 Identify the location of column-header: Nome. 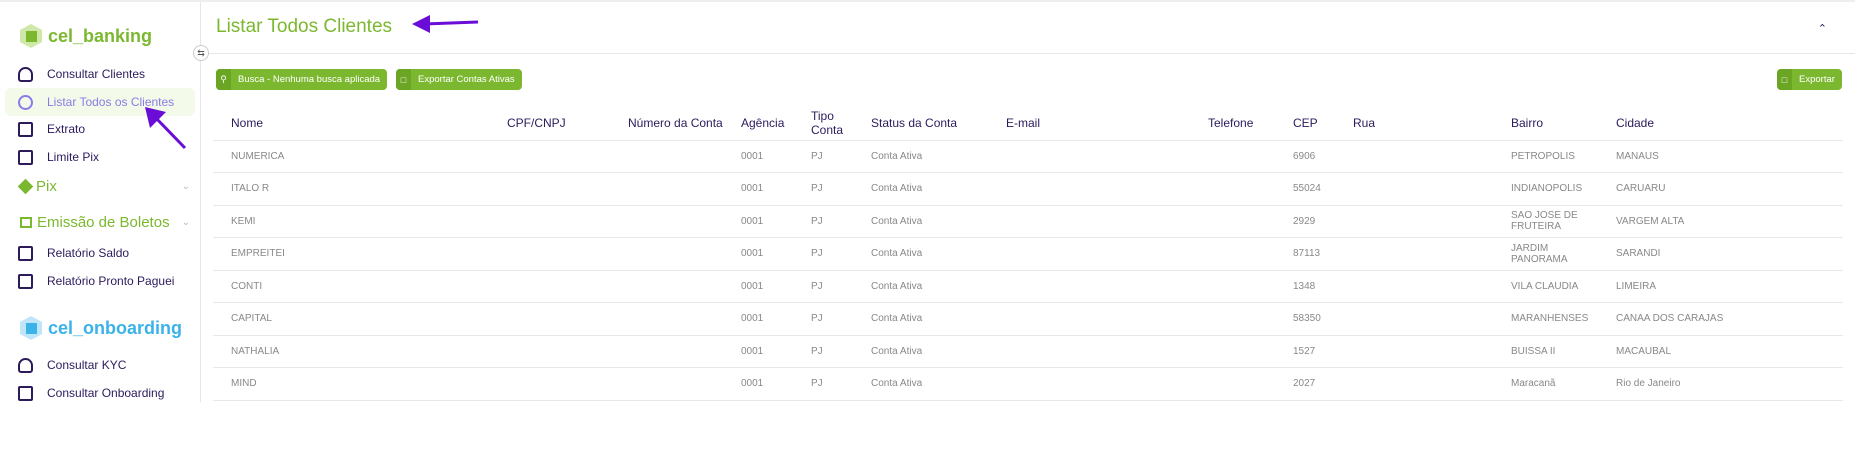
(351, 123).